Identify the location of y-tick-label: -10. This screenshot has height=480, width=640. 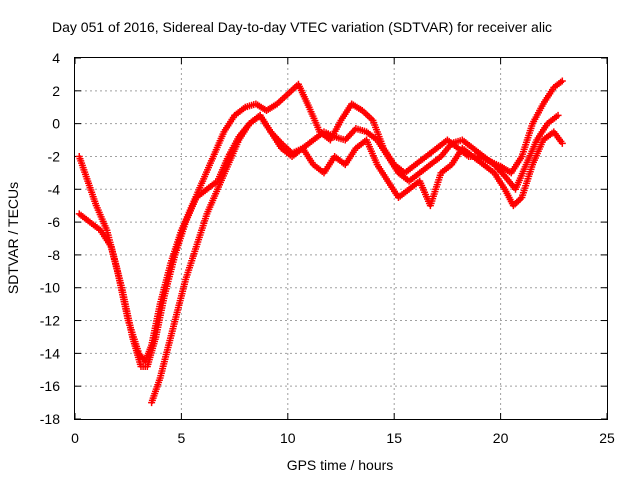
(50, 288).